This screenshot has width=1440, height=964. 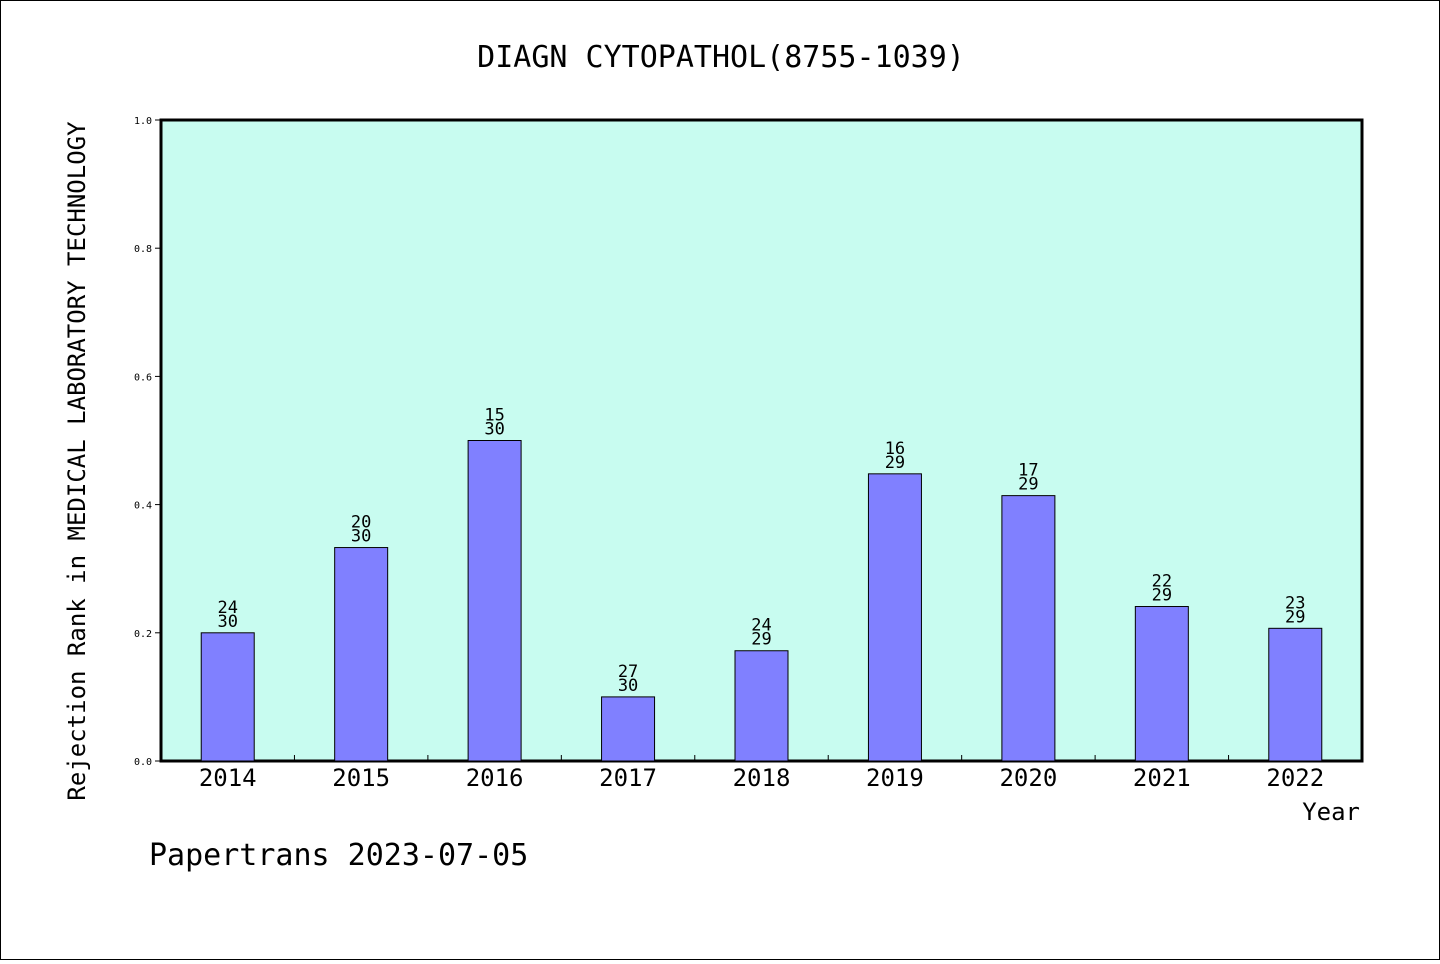 What do you see at coordinates (1162, 582) in the screenshot?
I see `data-label-rank: 22` at bounding box center [1162, 582].